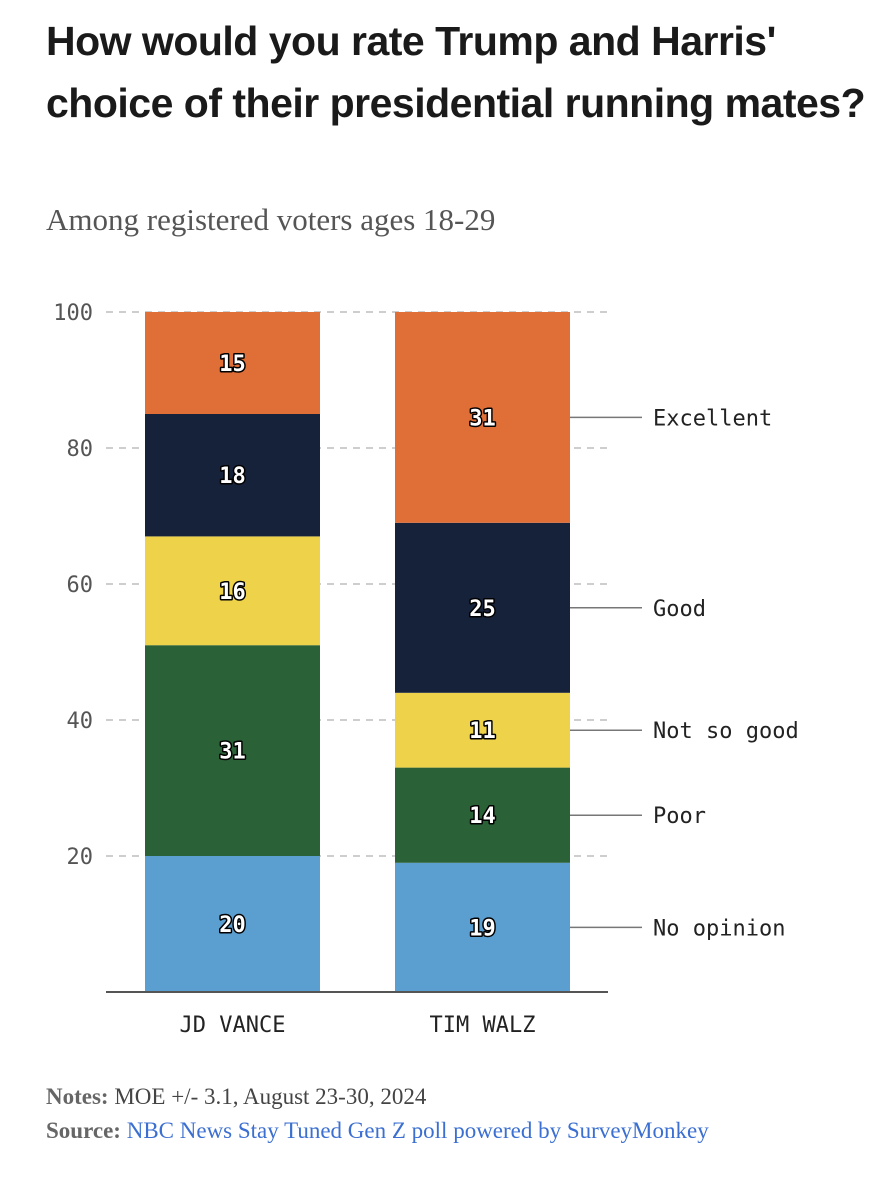 The image size is (893, 1200). Describe the element at coordinates (483, 1025) in the screenshot. I see `x-tick-label-tim-walz: TIM WALZ` at that location.